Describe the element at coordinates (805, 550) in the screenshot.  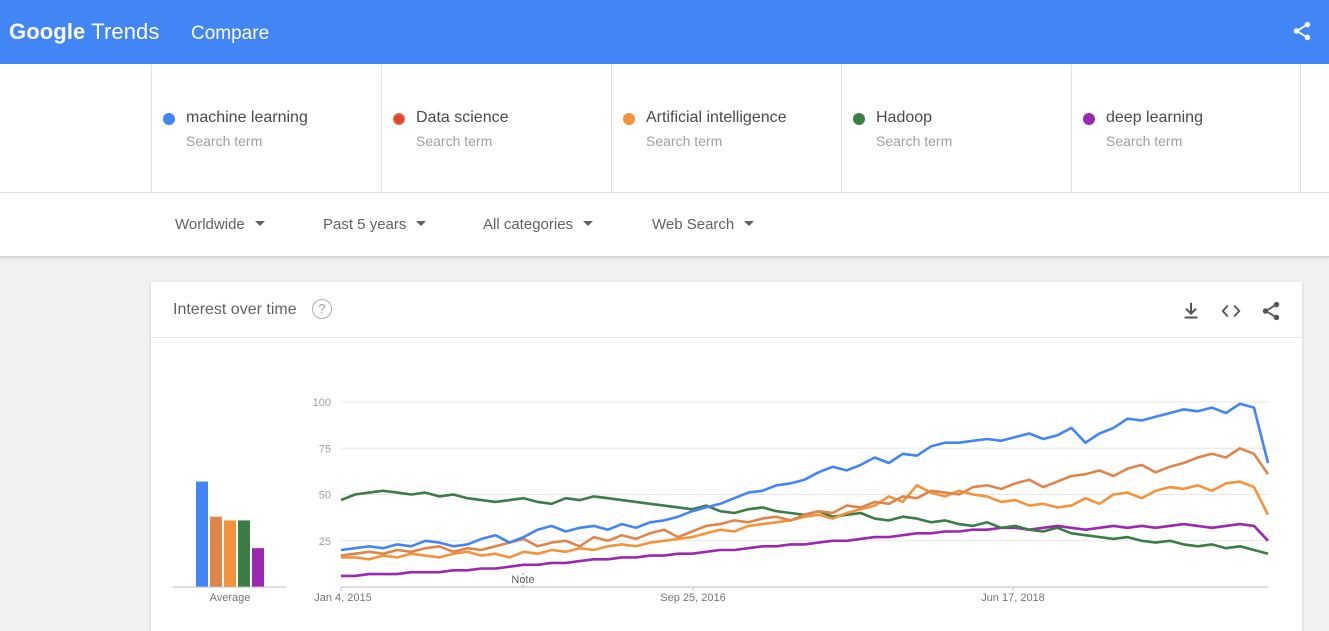
I see `series-line-deep-learning` at that location.